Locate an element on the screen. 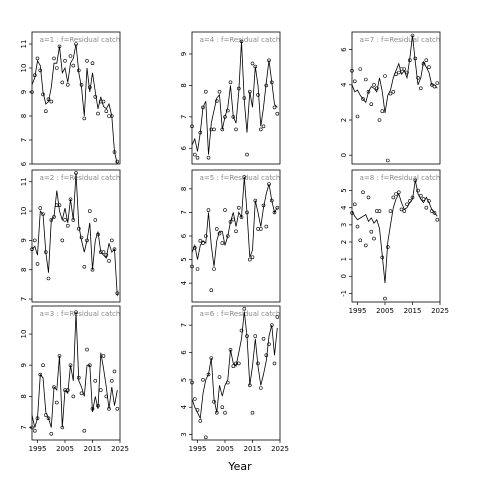  y-tick-label: 3 is located at coordinates (344, 225).